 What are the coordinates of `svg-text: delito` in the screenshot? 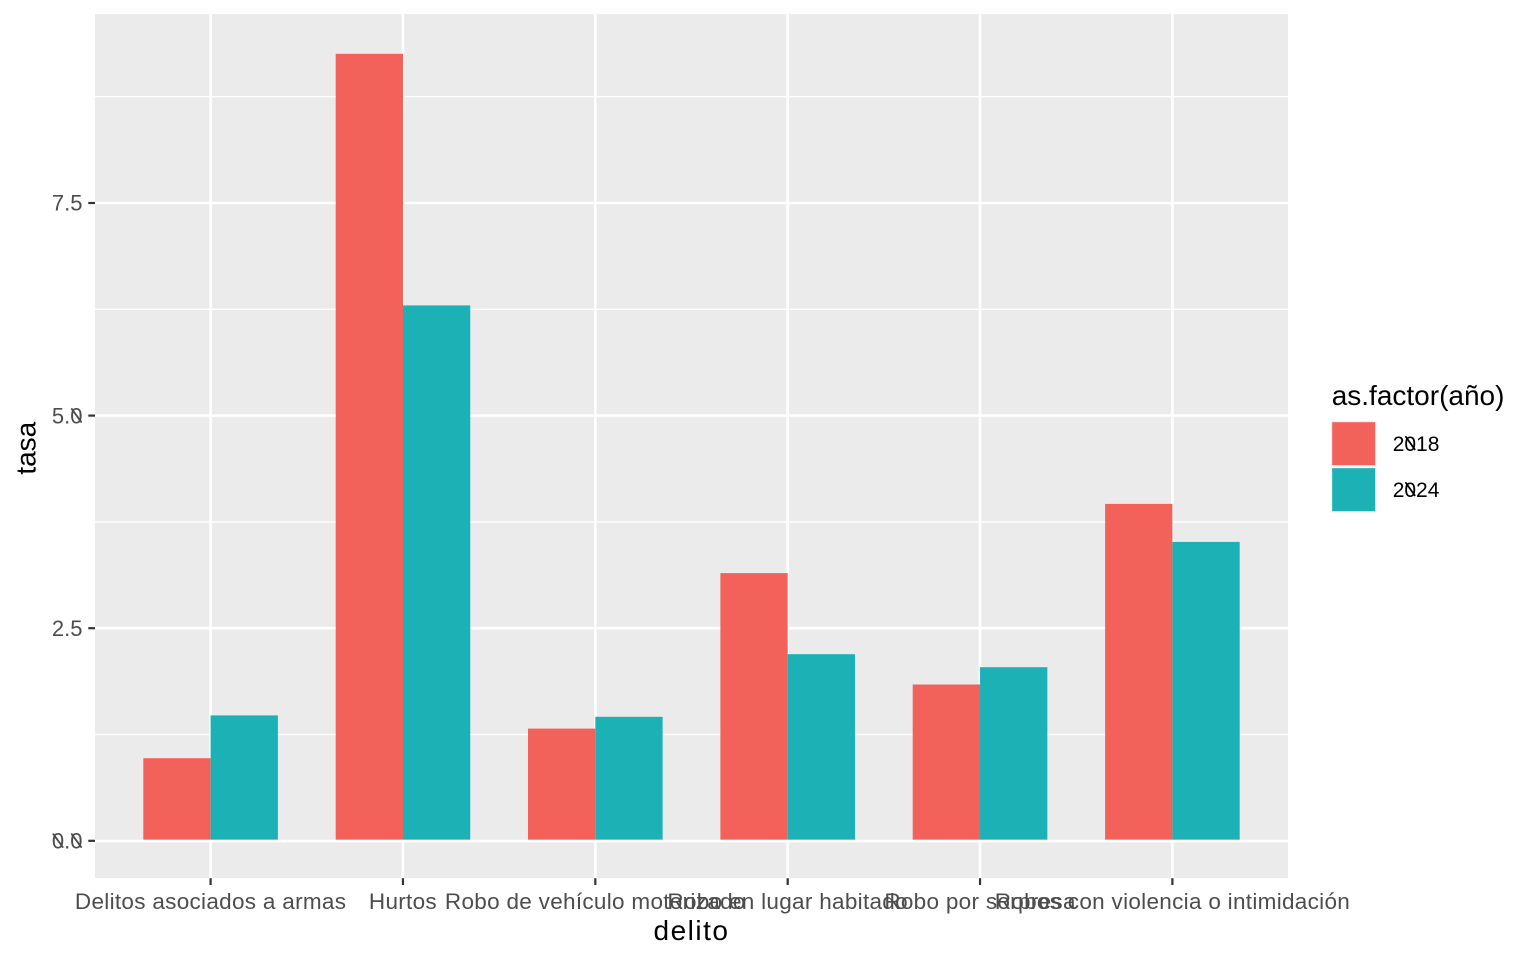 It's located at (692, 930).